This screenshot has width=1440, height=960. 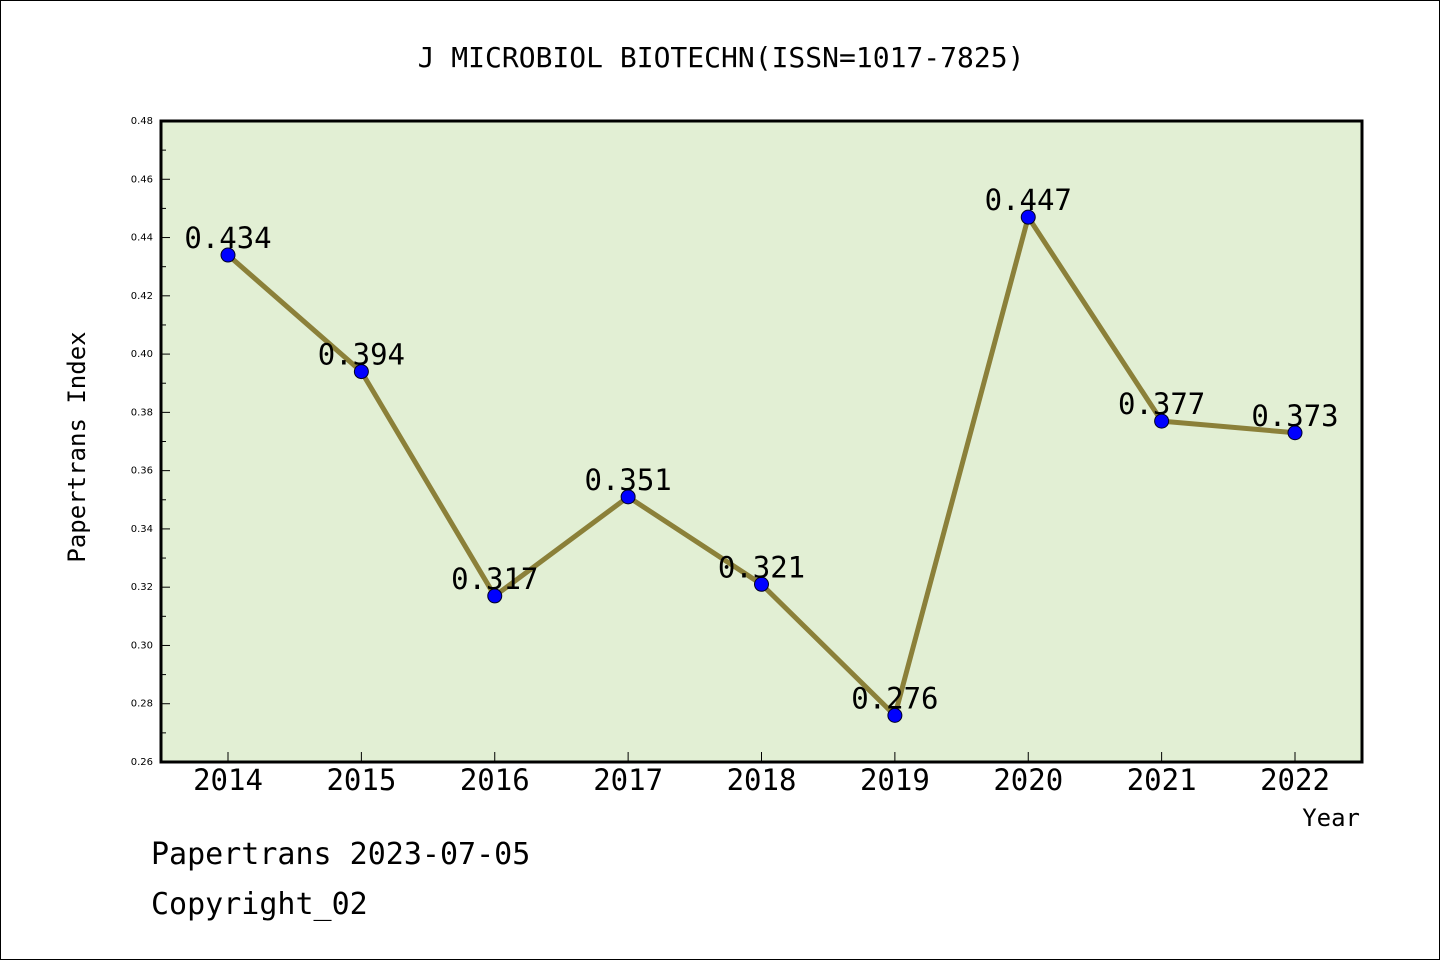 What do you see at coordinates (1028, 780) in the screenshot?
I see `x-tick-label: 2020` at bounding box center [1028, 780].